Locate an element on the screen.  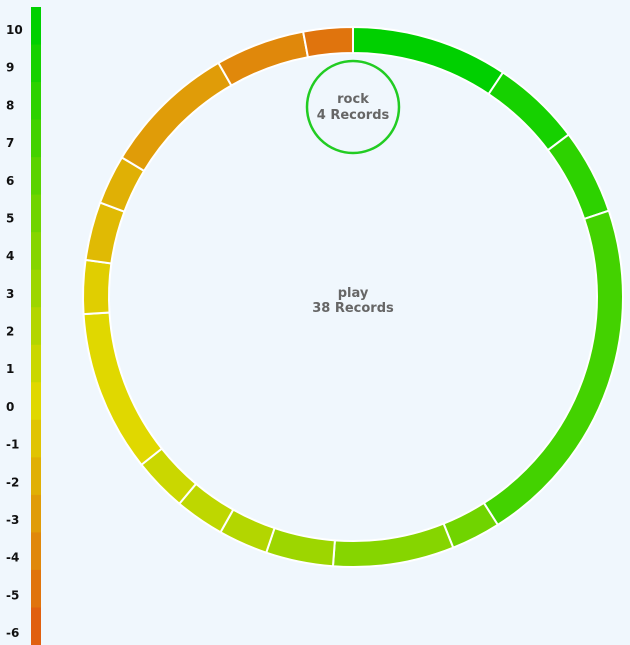
child-node-circle is located at coordinates (353, 107).